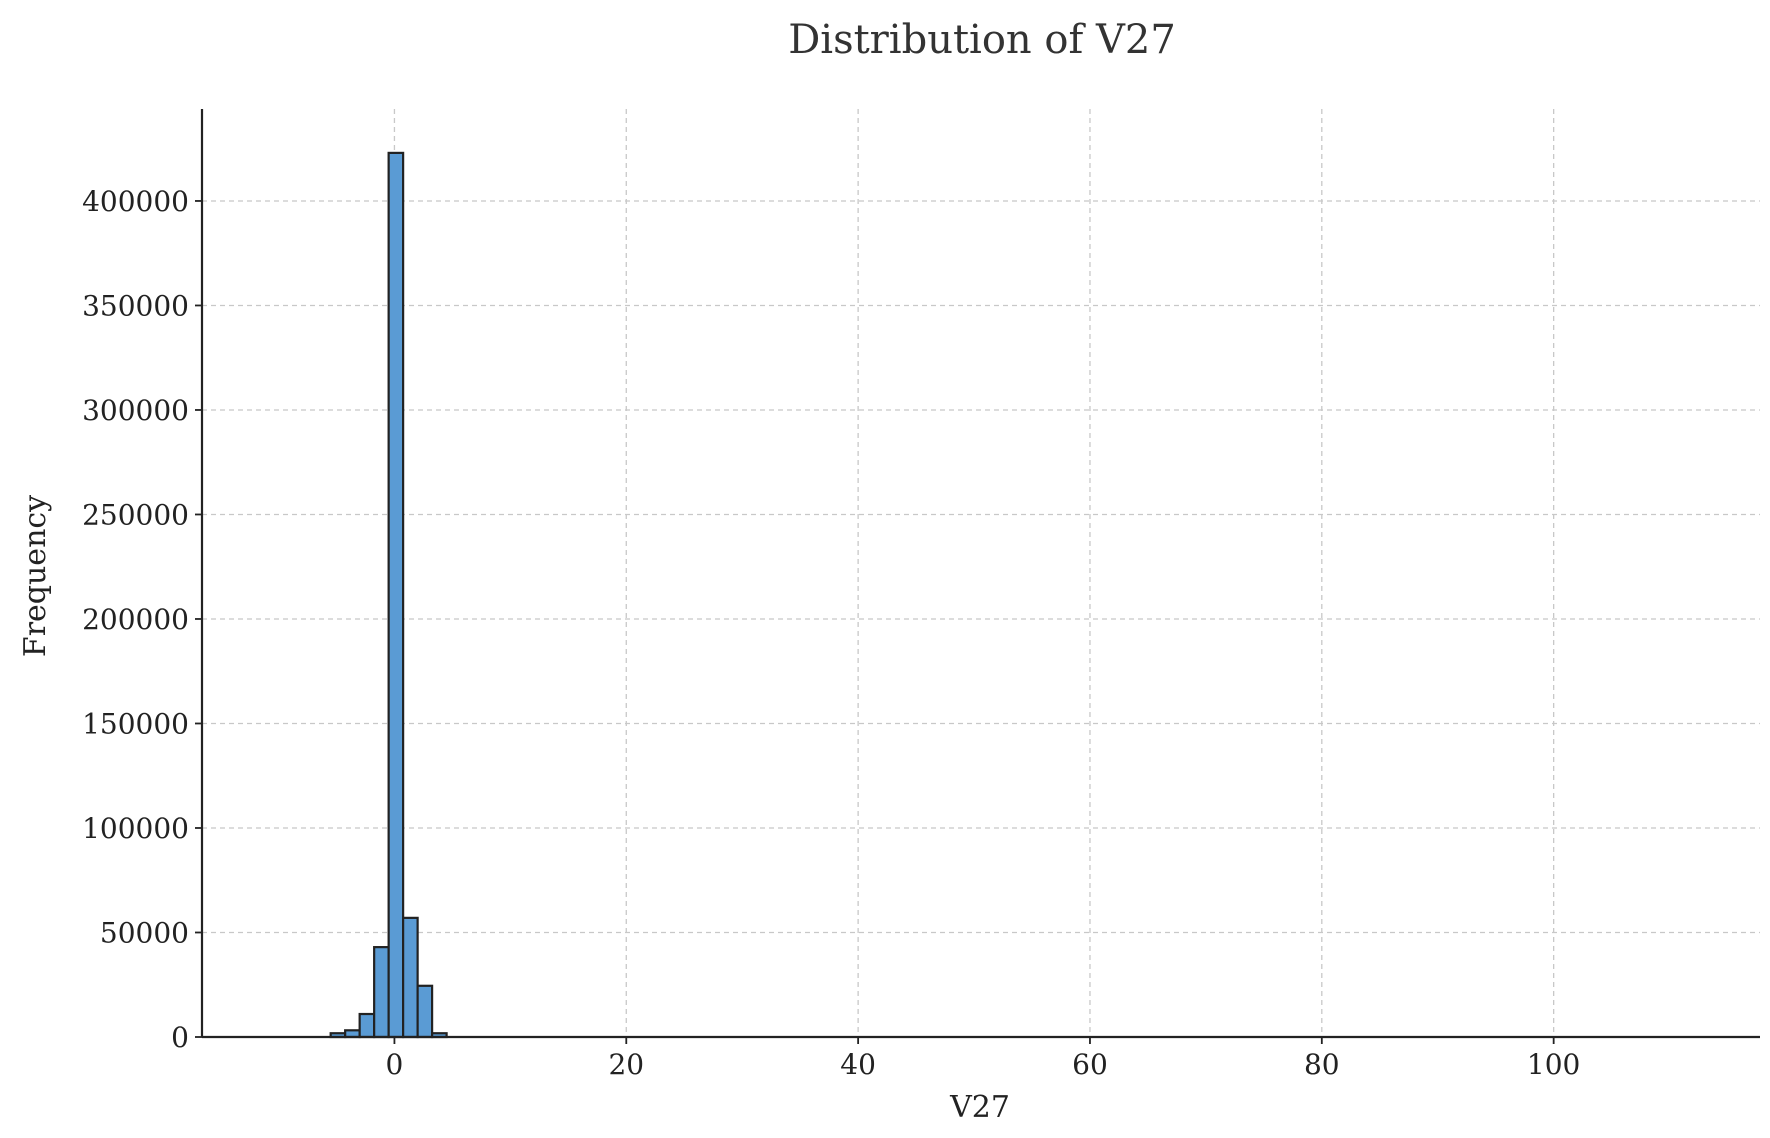 Image resolution: width=1770 pixels, height=1138 pixels. What do you see at coordinates (135, 828) in the screenshot?
I see `y-tick-label: 100000` at bounding box center [135, 828].